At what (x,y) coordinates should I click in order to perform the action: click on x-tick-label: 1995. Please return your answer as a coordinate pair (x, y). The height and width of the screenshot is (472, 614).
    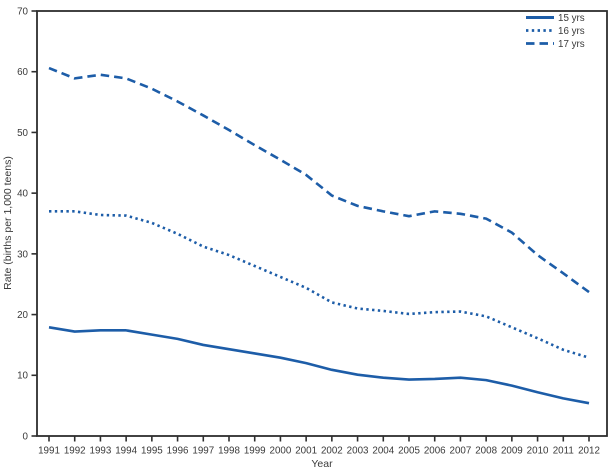
    Looking at the image, I should click on (152, 451).